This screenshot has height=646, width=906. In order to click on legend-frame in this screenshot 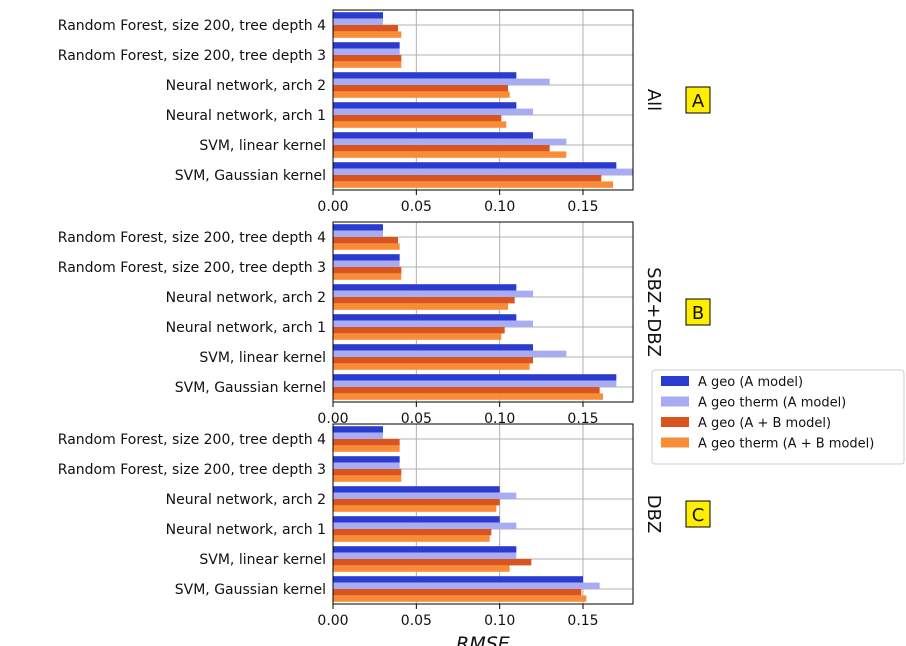, I will do `click(778, 417)`.